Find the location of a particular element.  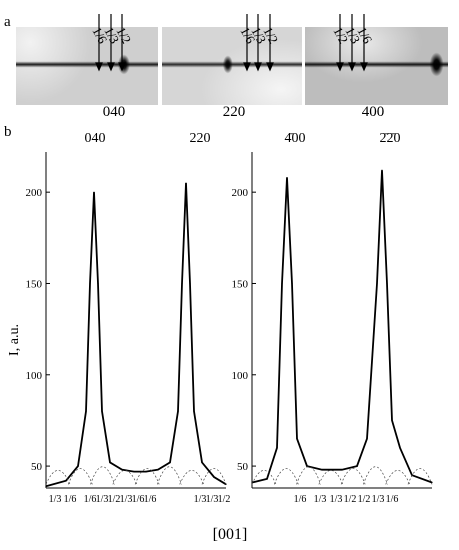

fraction-label-0-8: 1/3 is located at coordinates (200, 499).